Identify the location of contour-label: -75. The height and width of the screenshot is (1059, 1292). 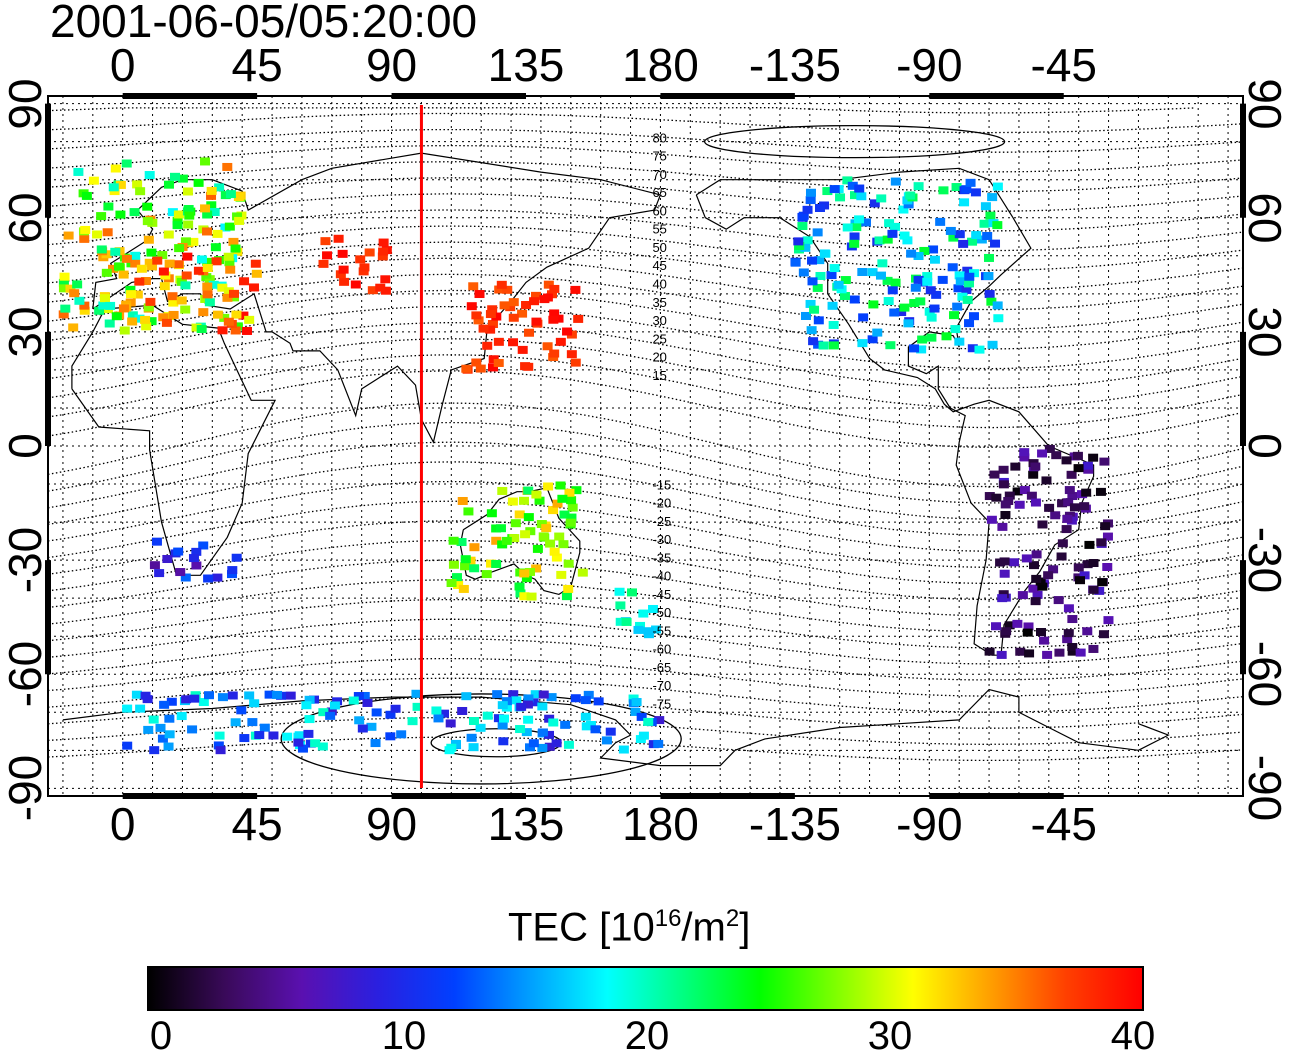
(661, 704).